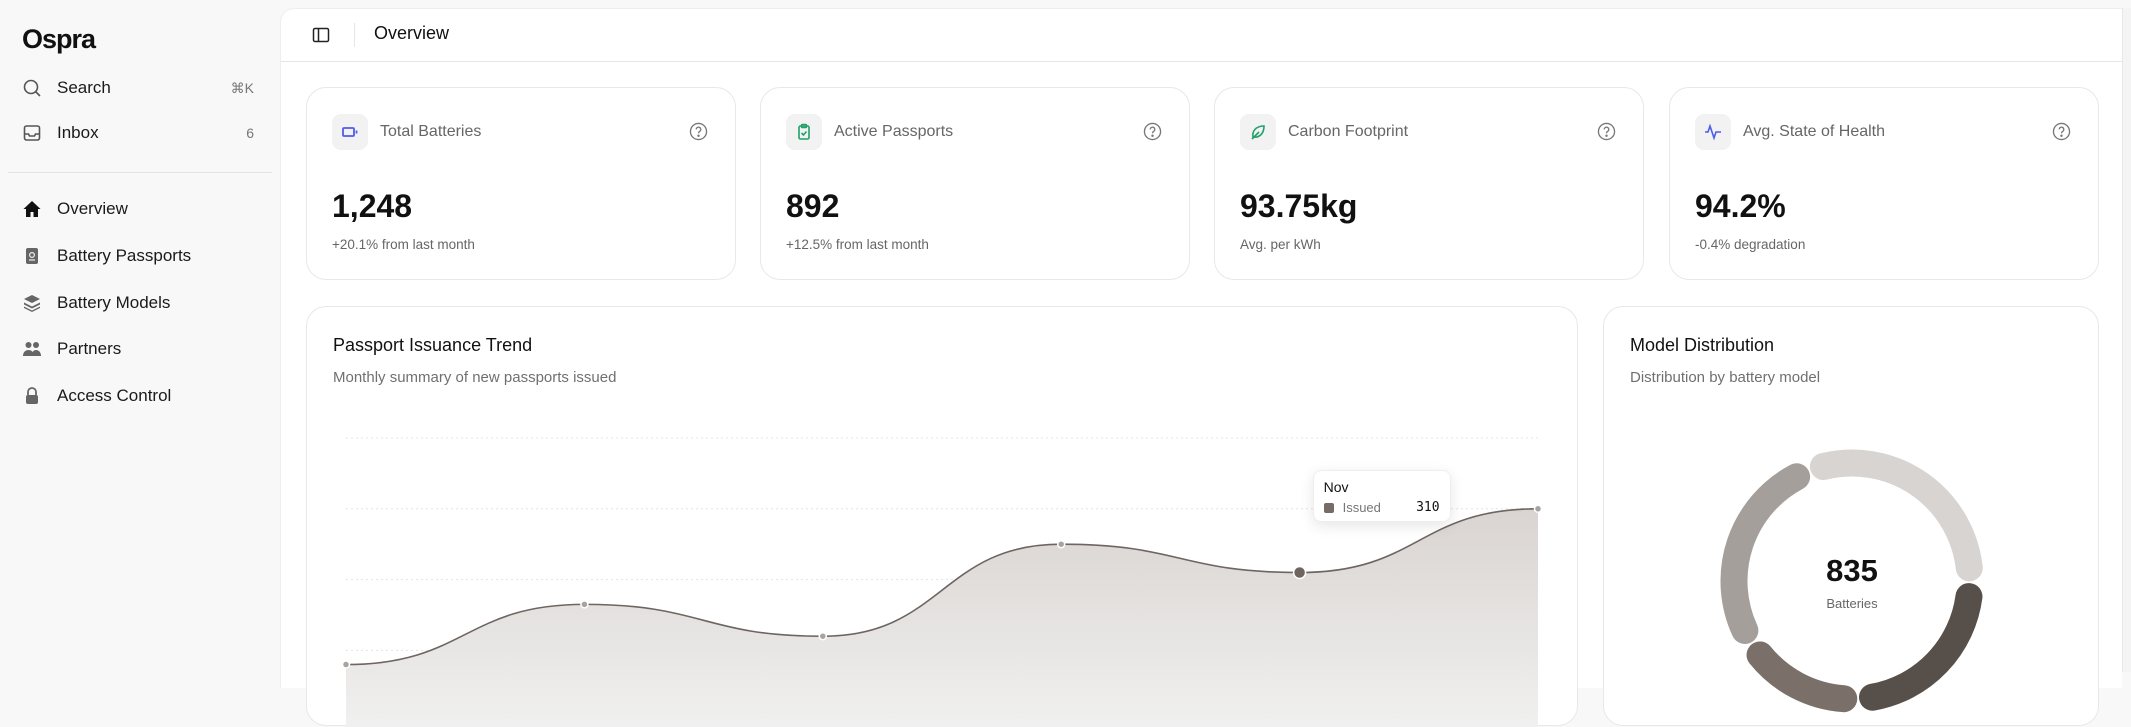  I want to click on card-subtitle: Distribution by battery model, so click(1725, 377).